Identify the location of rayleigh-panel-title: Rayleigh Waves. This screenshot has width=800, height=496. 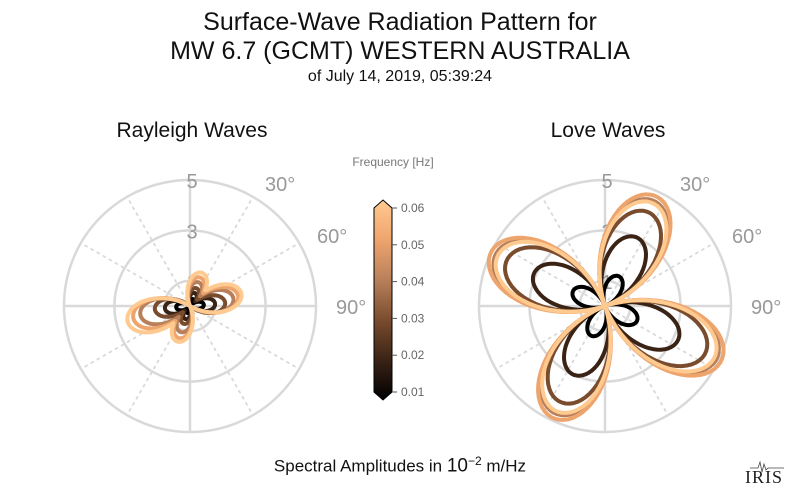
(192, 130).